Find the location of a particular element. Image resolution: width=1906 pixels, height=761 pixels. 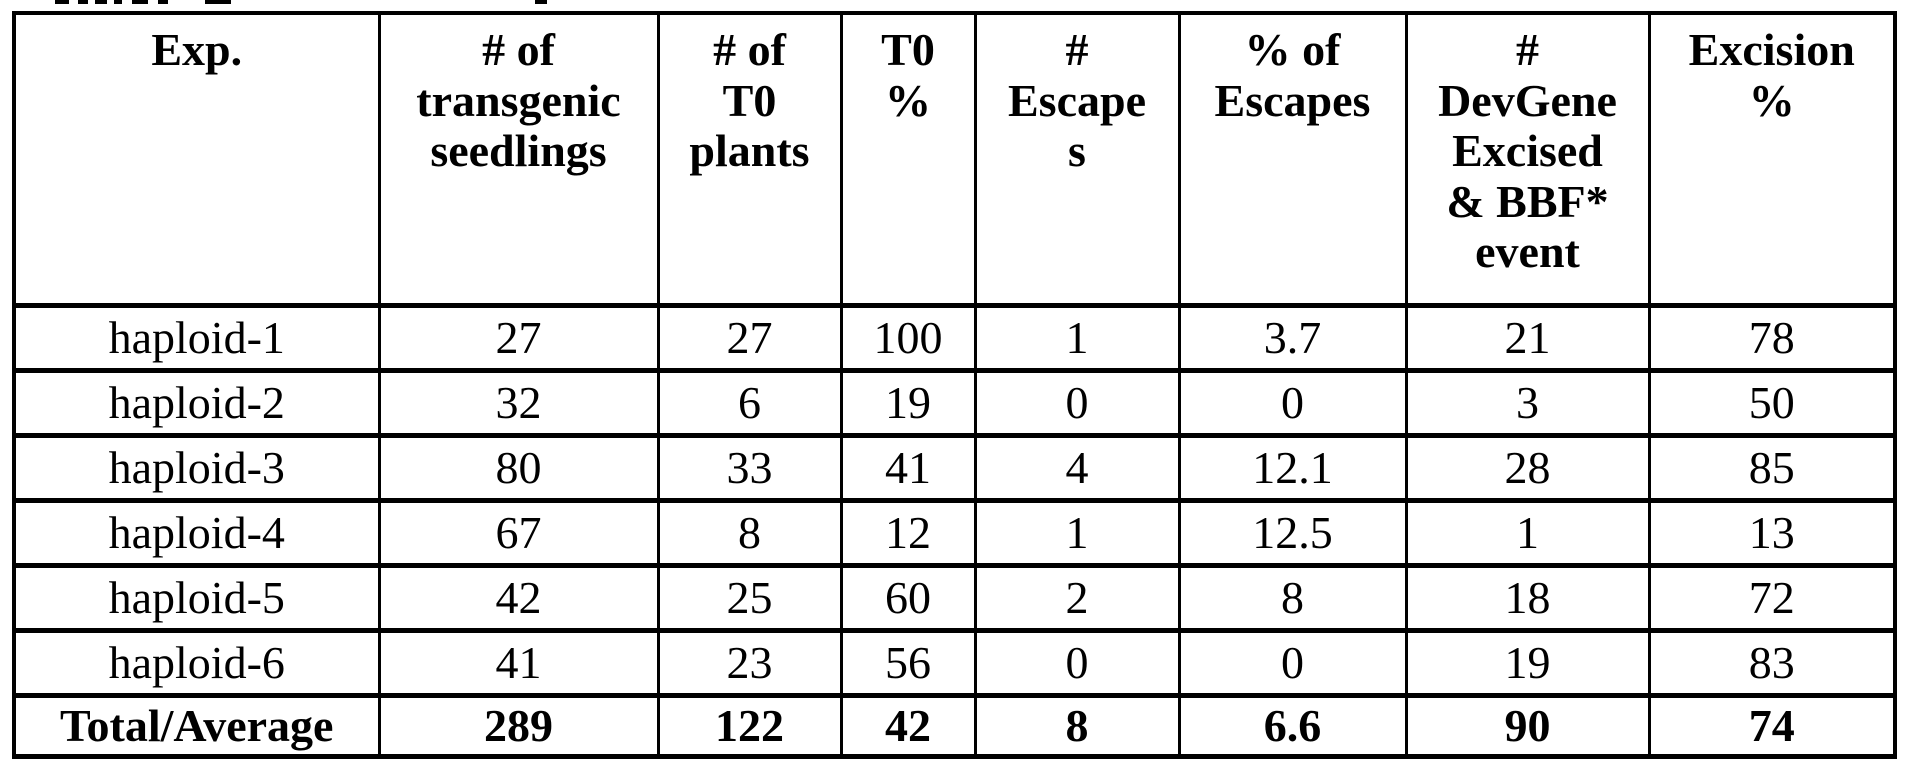

table-row: haploid-1 27 27 100 1 3.7 21 78 is located at coordinates (954, 338).